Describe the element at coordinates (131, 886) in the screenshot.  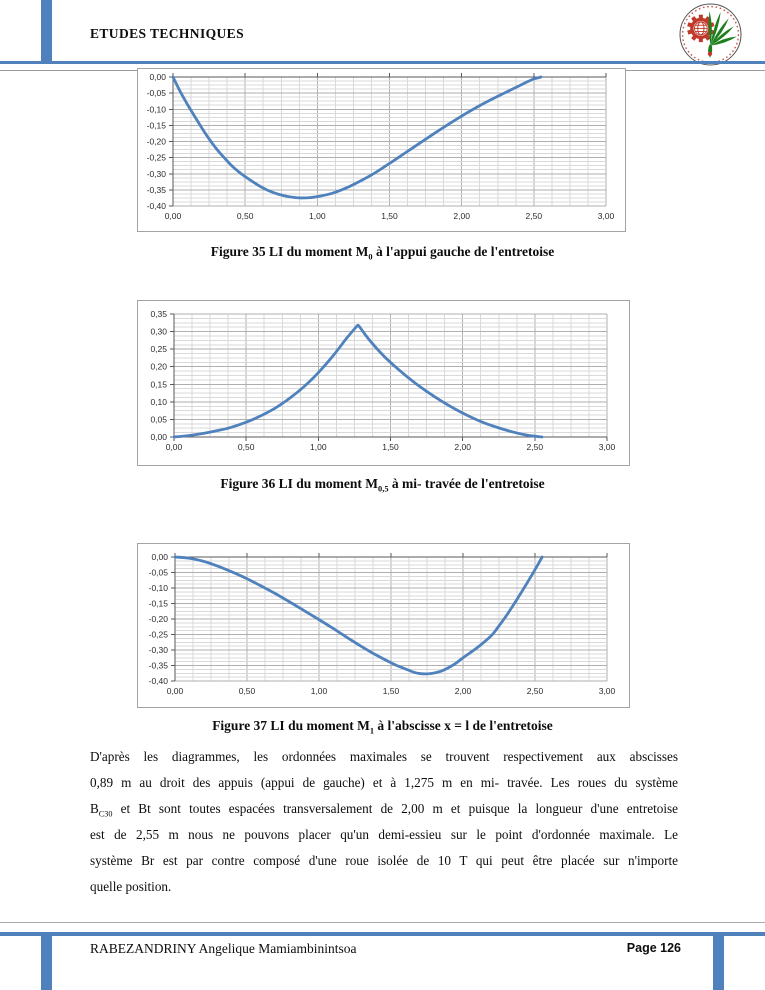
I see `paragraph-line: quelle position.` at that location.